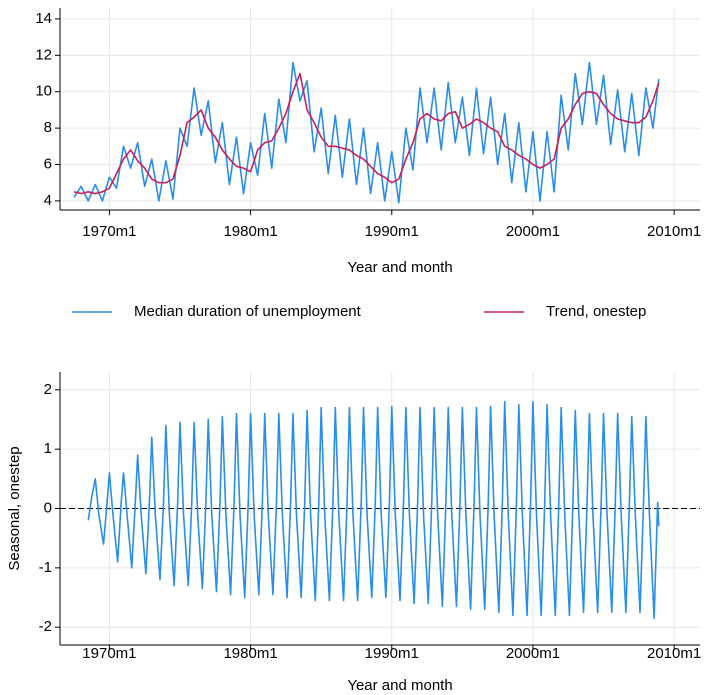  Describe the element at coordinates (43, 91) in the screenshot. I see `y-tick-label: 10` at that location.